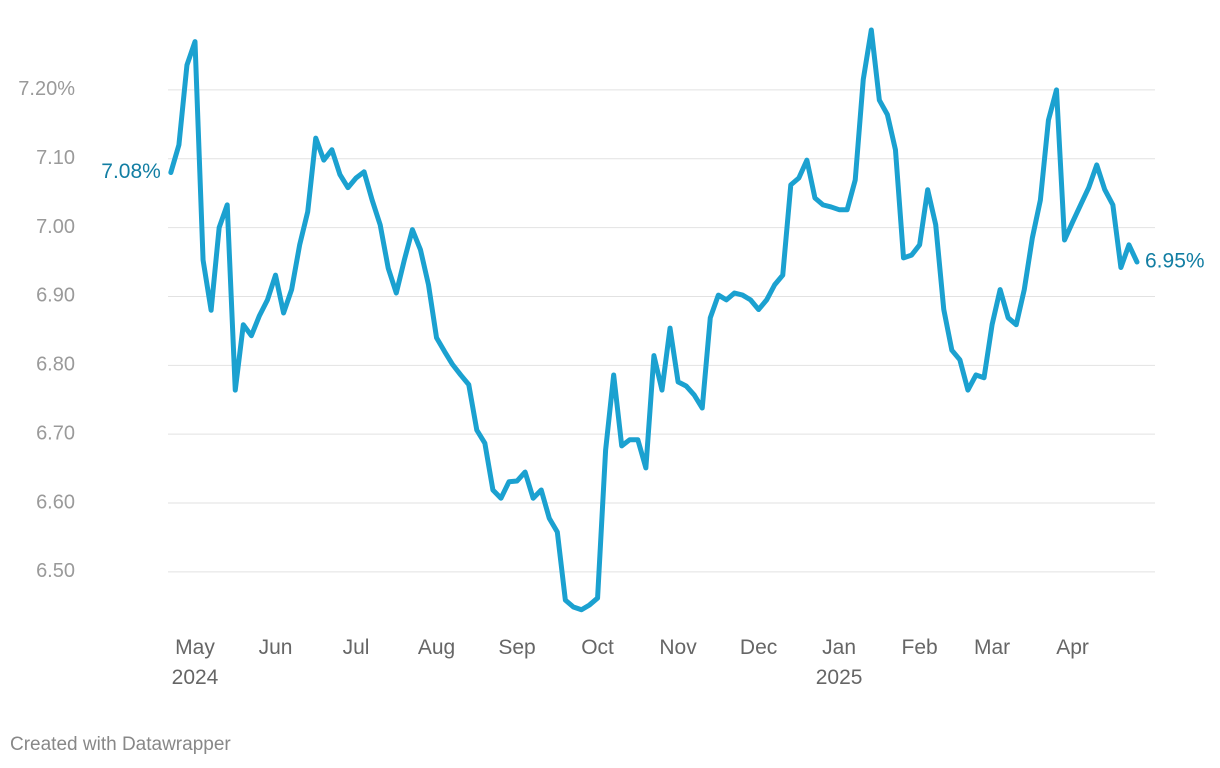  Describe the element at coordinates (120, 744) in the screenshot. I see `credit: Created with Datawrapper` at that location.